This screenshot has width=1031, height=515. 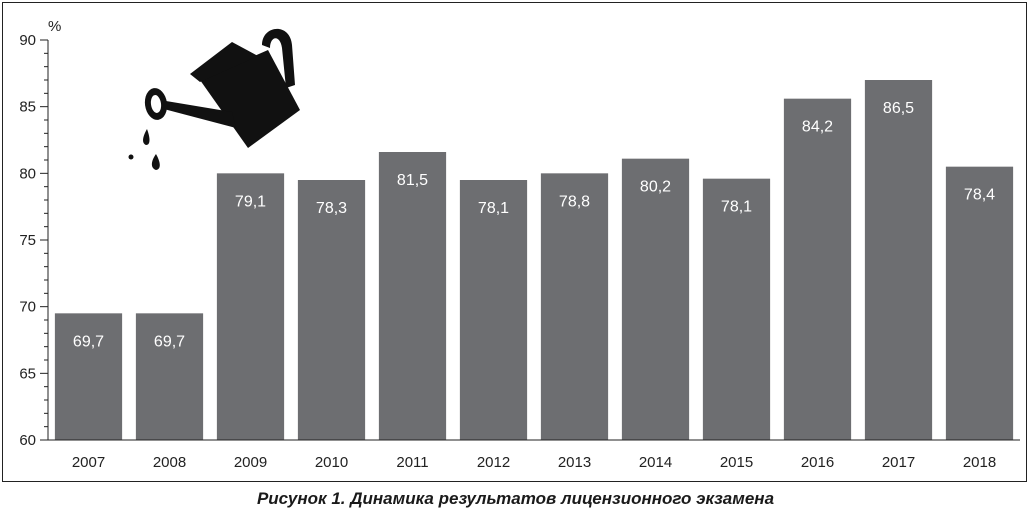 I want to click on bar-2008, so click(x=169, y=376).